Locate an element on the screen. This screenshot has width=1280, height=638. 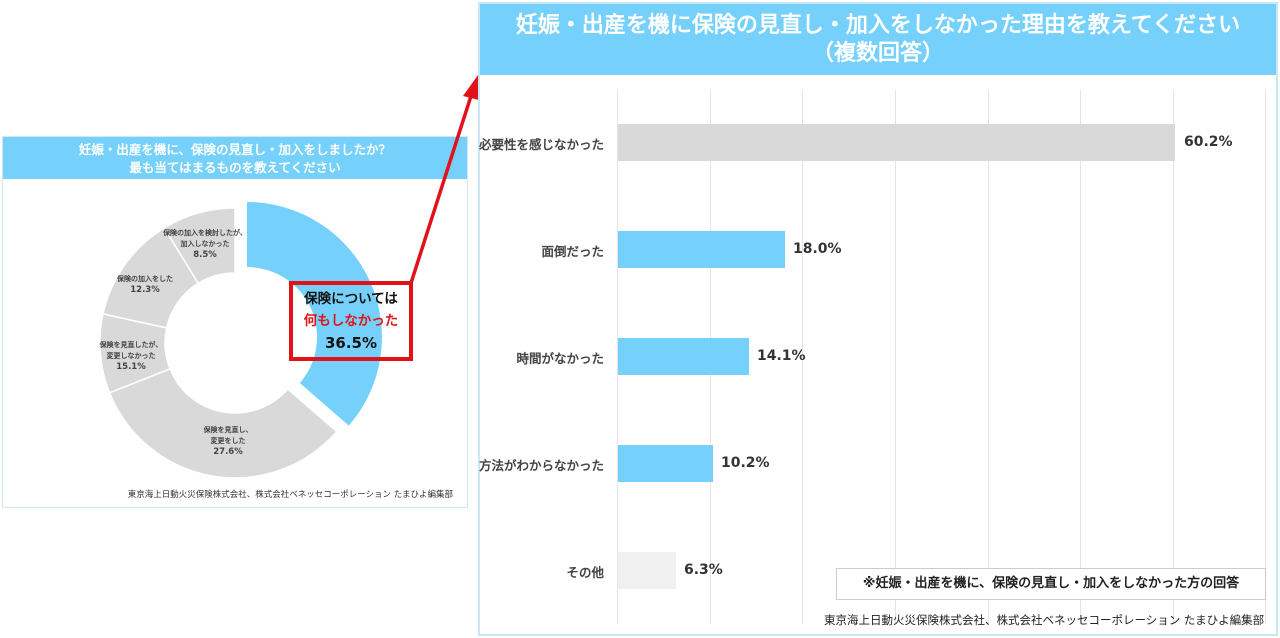
donut-segment-changed is located at coordinates (223, 423).